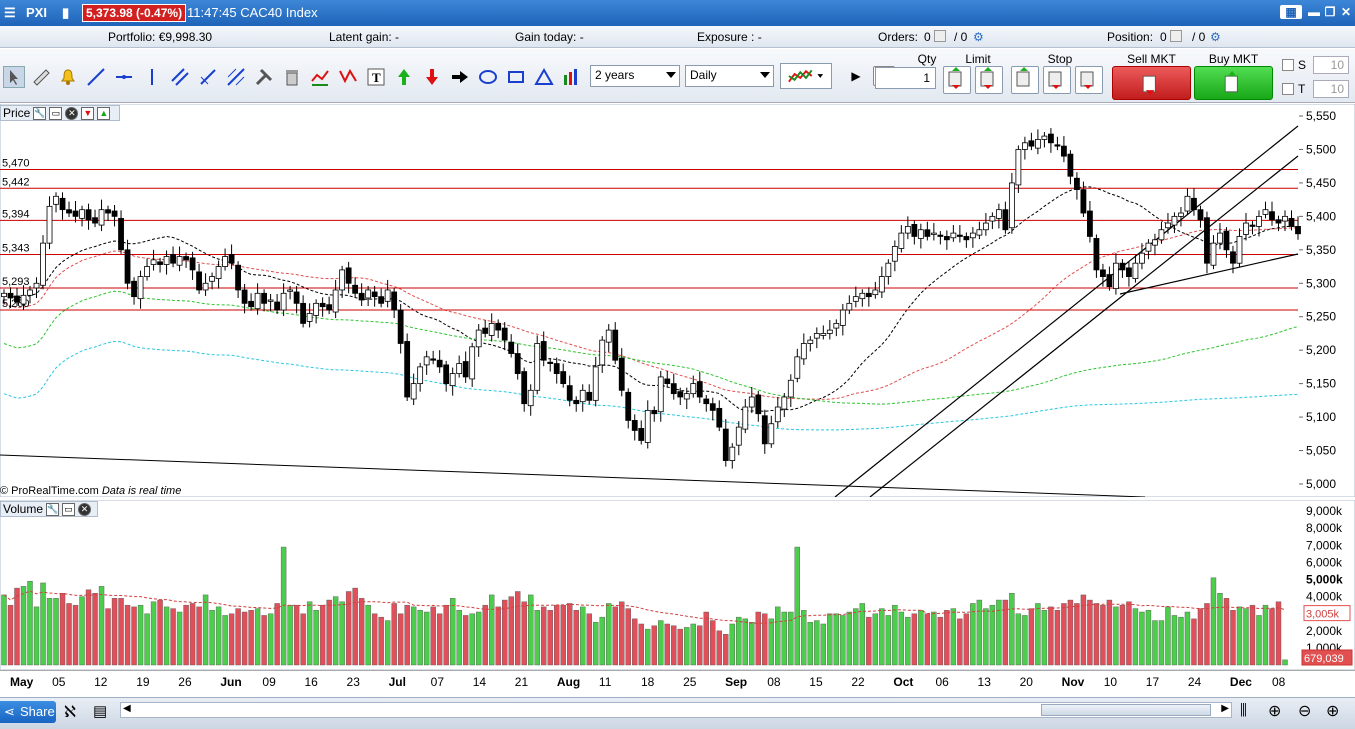 Image resolution: width=1355 pixels, height=729 pixels. What do you see at coordinates (1215, 37) in the screenshot?
I see `position-settings-icon: ⚙` at bounding box center [1215, 37].